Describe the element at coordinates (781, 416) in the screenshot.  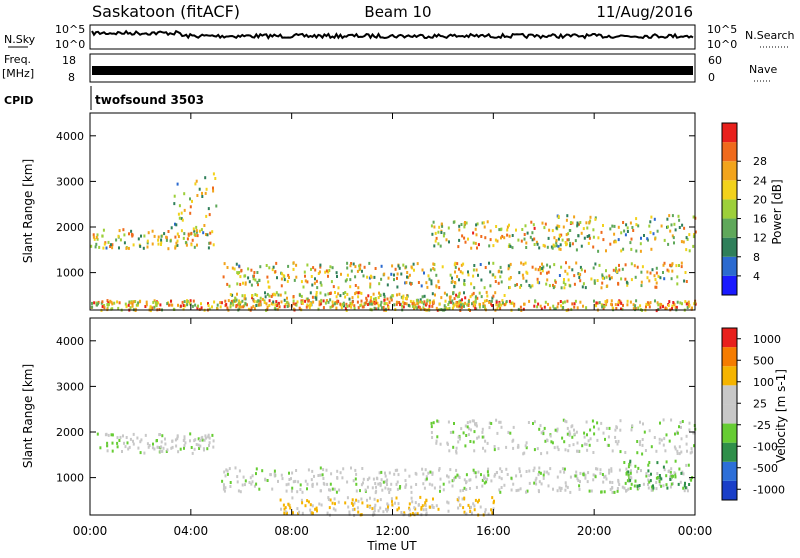
I see `velocity-colorbar-label: Velocity [m s-1]` at that location.